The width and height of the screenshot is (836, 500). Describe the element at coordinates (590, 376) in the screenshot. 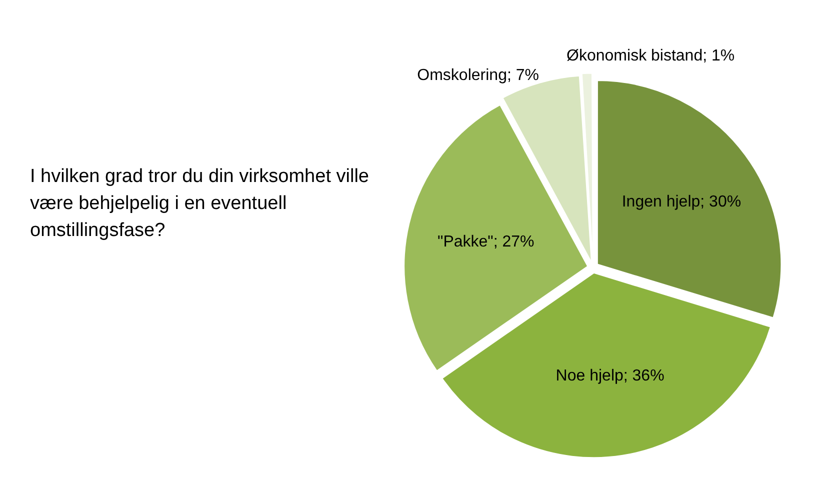

I see `slice-label: Noe hjelp` at that location.